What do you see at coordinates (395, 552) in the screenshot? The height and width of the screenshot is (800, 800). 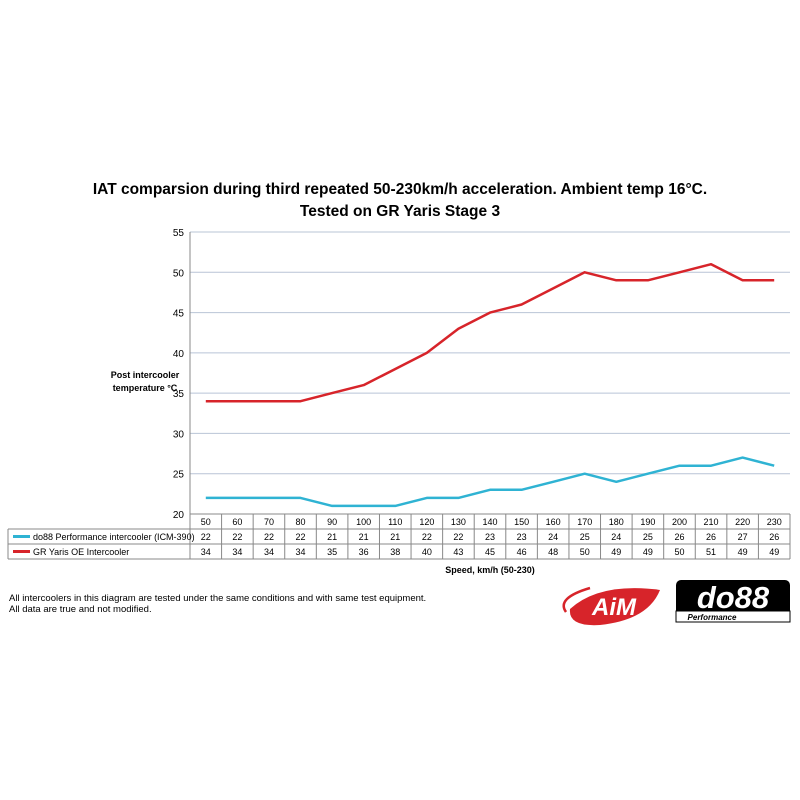 I see `table-value-series-2: 38` at bounding box center [395, 552].